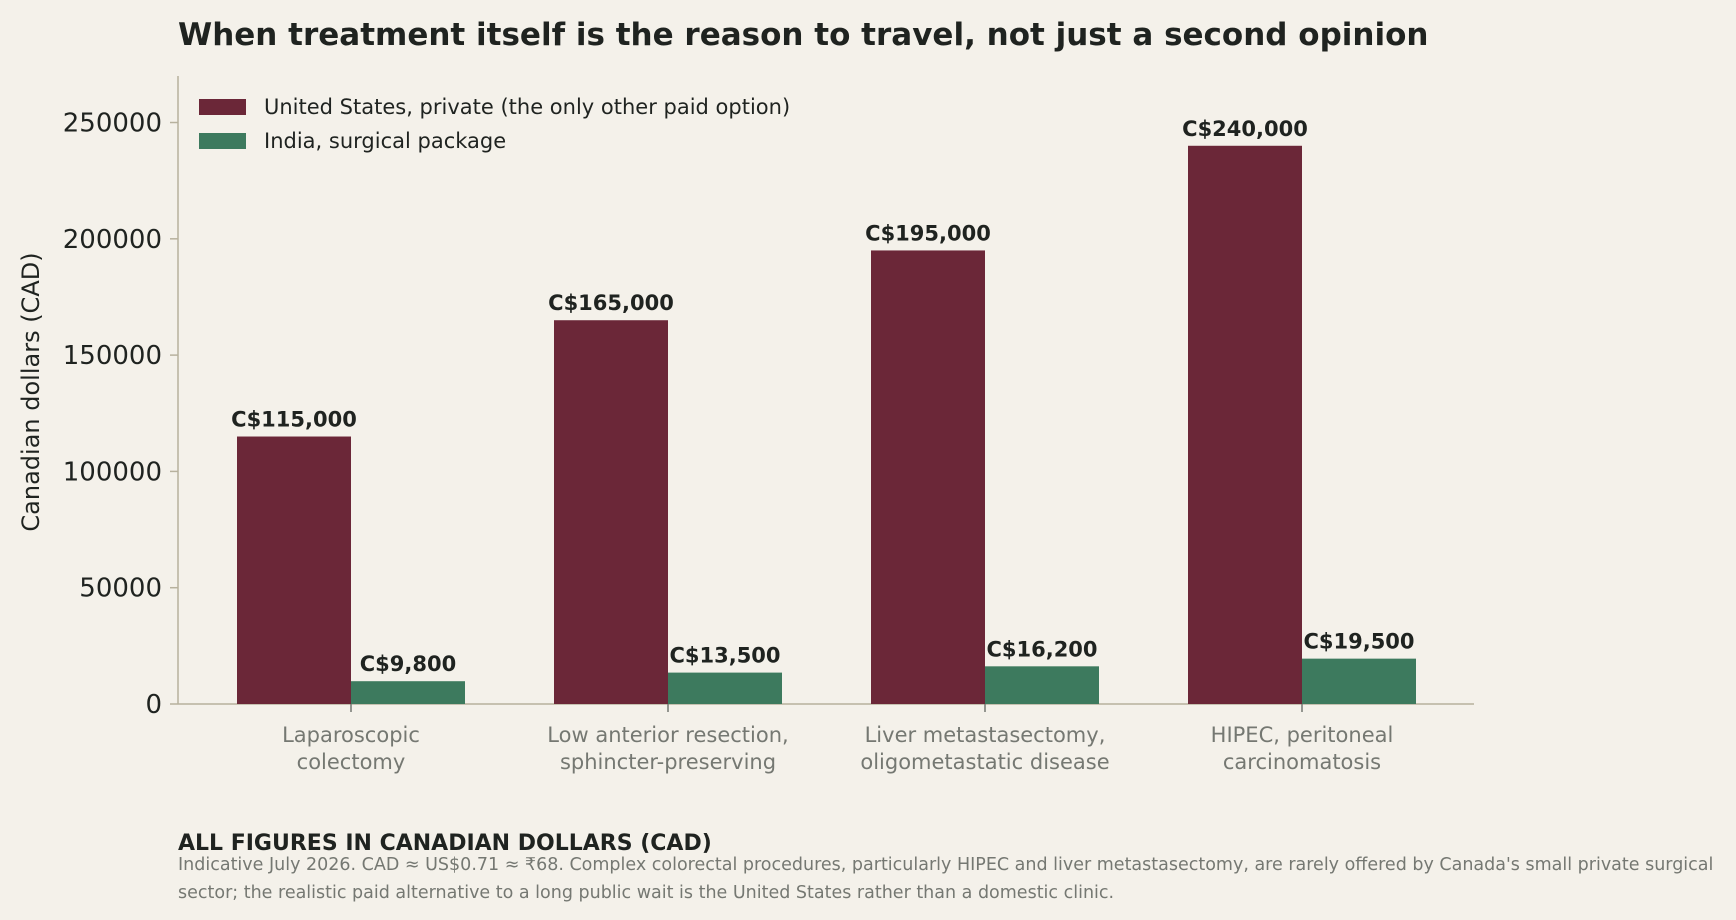  I want to click on data-label: C$9,800, so click(408, 664).